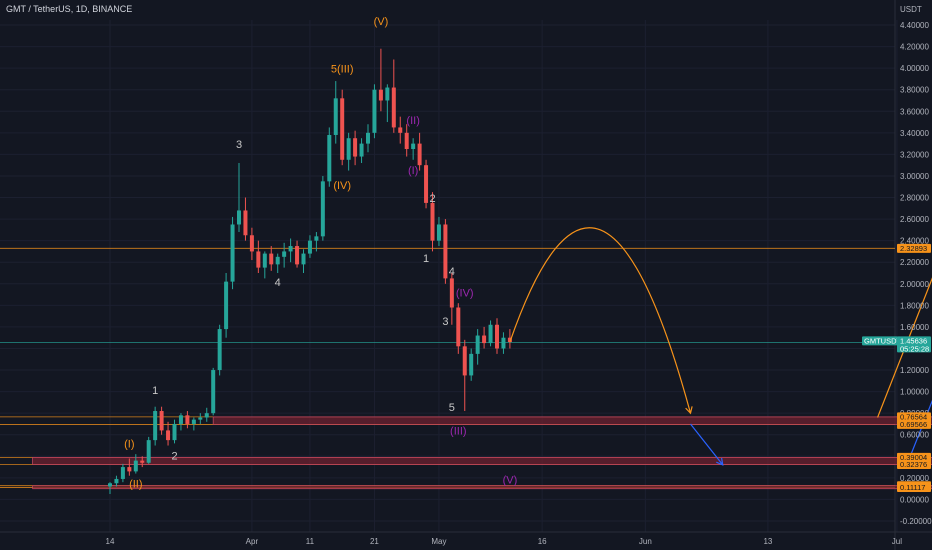  Describe the element at coordinates (914, 219) in the screenshot. I see `price-tick-label: 2.60000` at that location.